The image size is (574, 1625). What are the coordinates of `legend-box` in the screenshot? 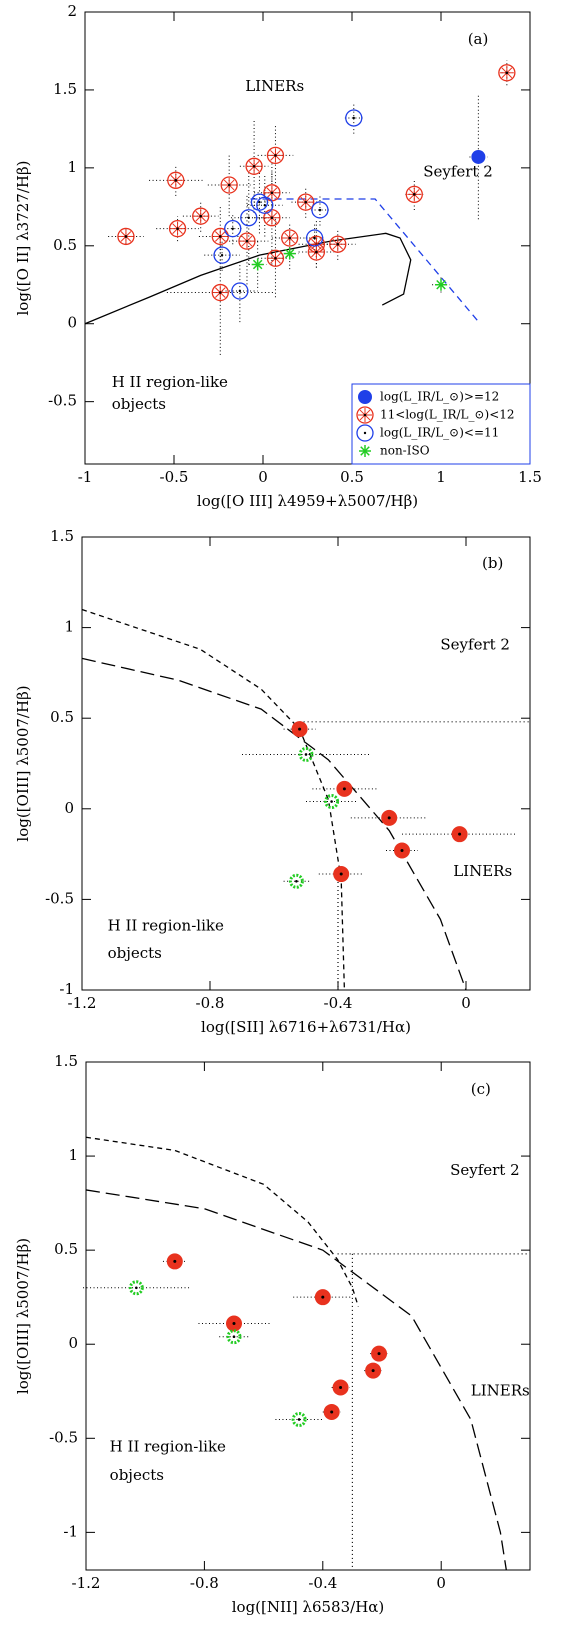 It's located at (441, 424).